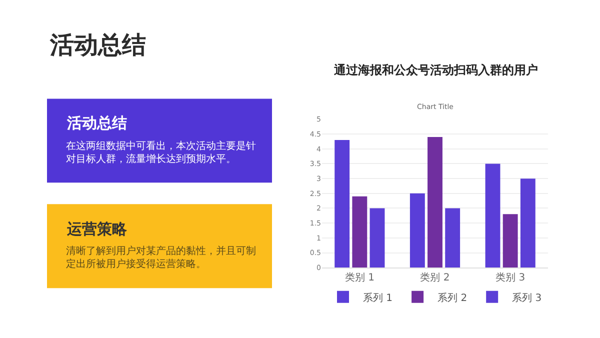 The height and width of the screenshot is (338, 600). Describe the element at coordinates (161, 152) in the screenshot. I see `text: 在这两组数据中可看出，本次活动主要是针对目标人群，流量增长达到预期水平。` at that location.